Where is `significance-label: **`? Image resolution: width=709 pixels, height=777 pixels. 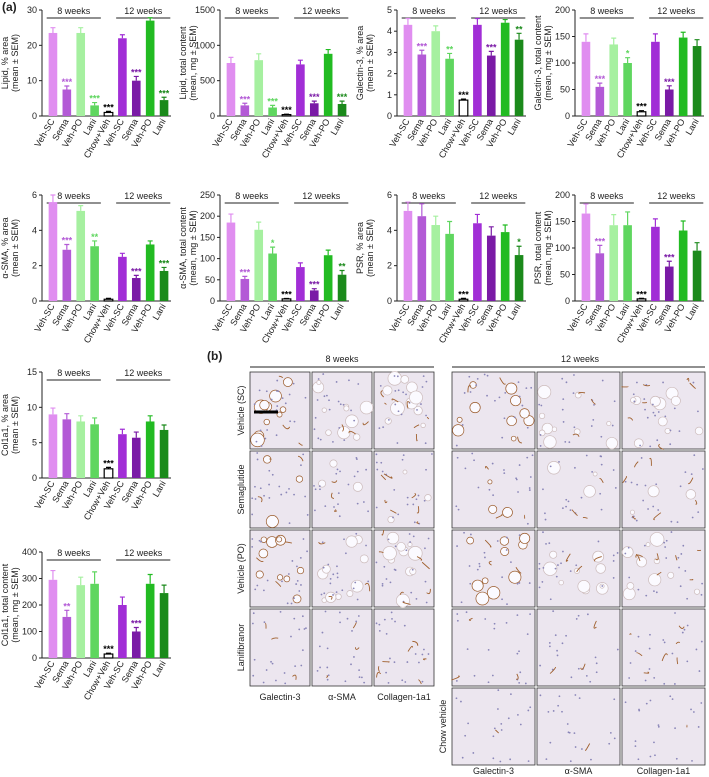
significance-label: ** is located at coordinates (95, 237).